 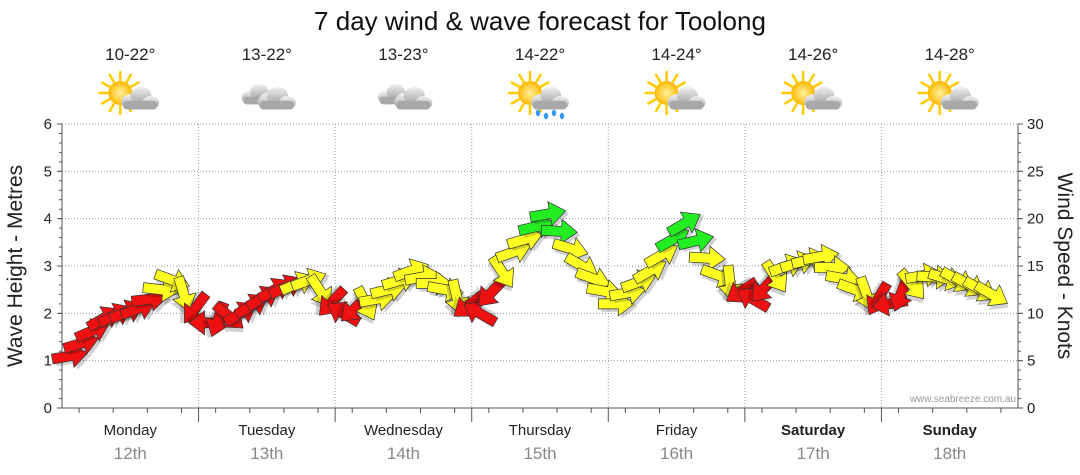 What do you see at coordinates (1035, 171) in the screenshot?
I see `right-tick-label: 25` at bounding box center [1035, 171].